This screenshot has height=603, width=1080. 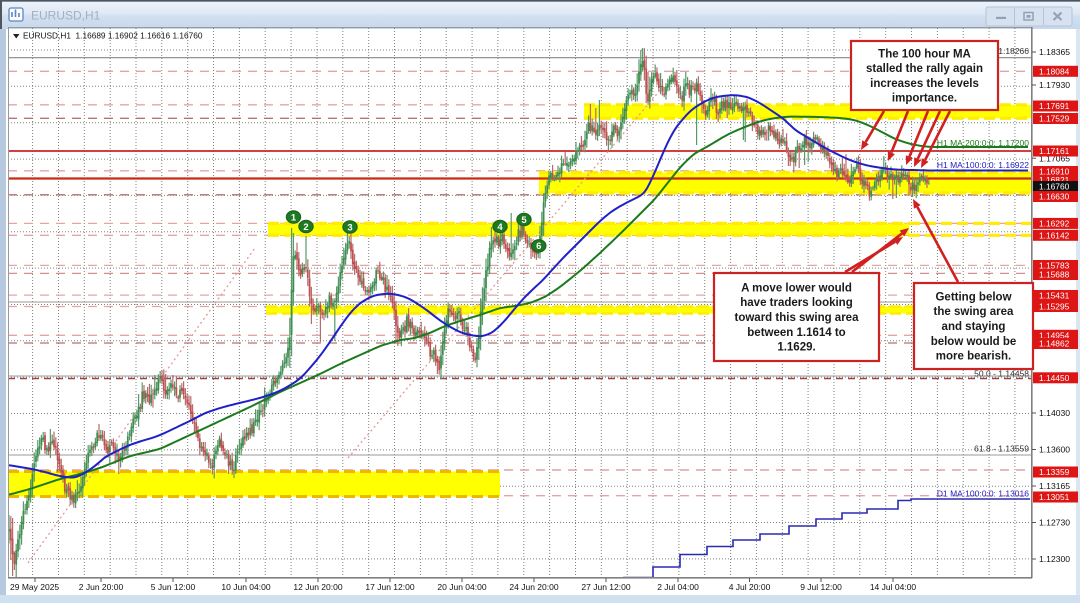 I want to click on svg-text: 1.14862, so click(x=1054, y=344).